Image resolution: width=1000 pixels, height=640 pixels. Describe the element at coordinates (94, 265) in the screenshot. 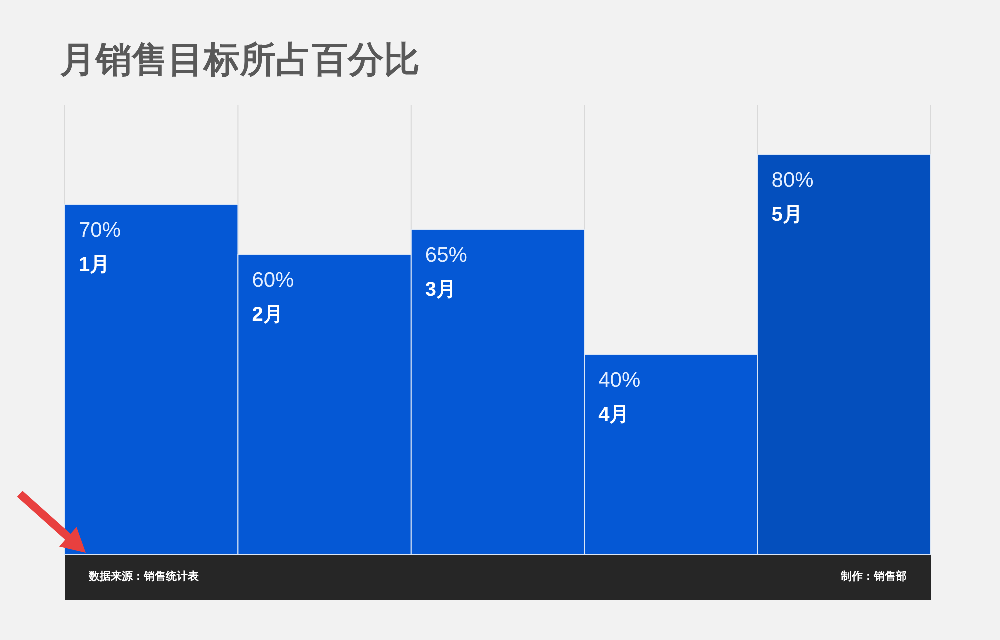

I see `x-tick-label: 1月` at that location.